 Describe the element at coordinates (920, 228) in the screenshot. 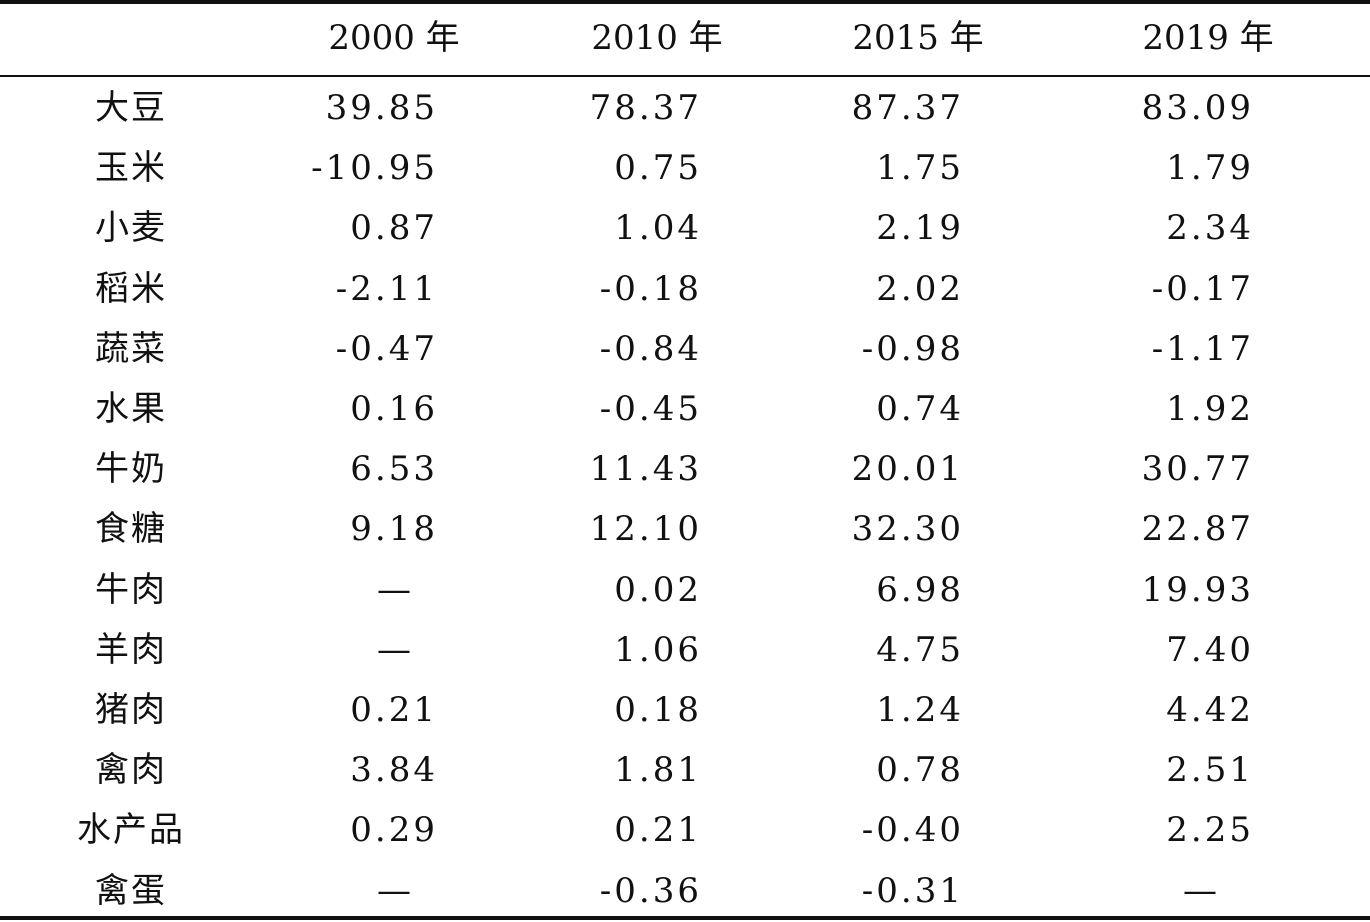

I see `table-cell: 2.19` at that location.